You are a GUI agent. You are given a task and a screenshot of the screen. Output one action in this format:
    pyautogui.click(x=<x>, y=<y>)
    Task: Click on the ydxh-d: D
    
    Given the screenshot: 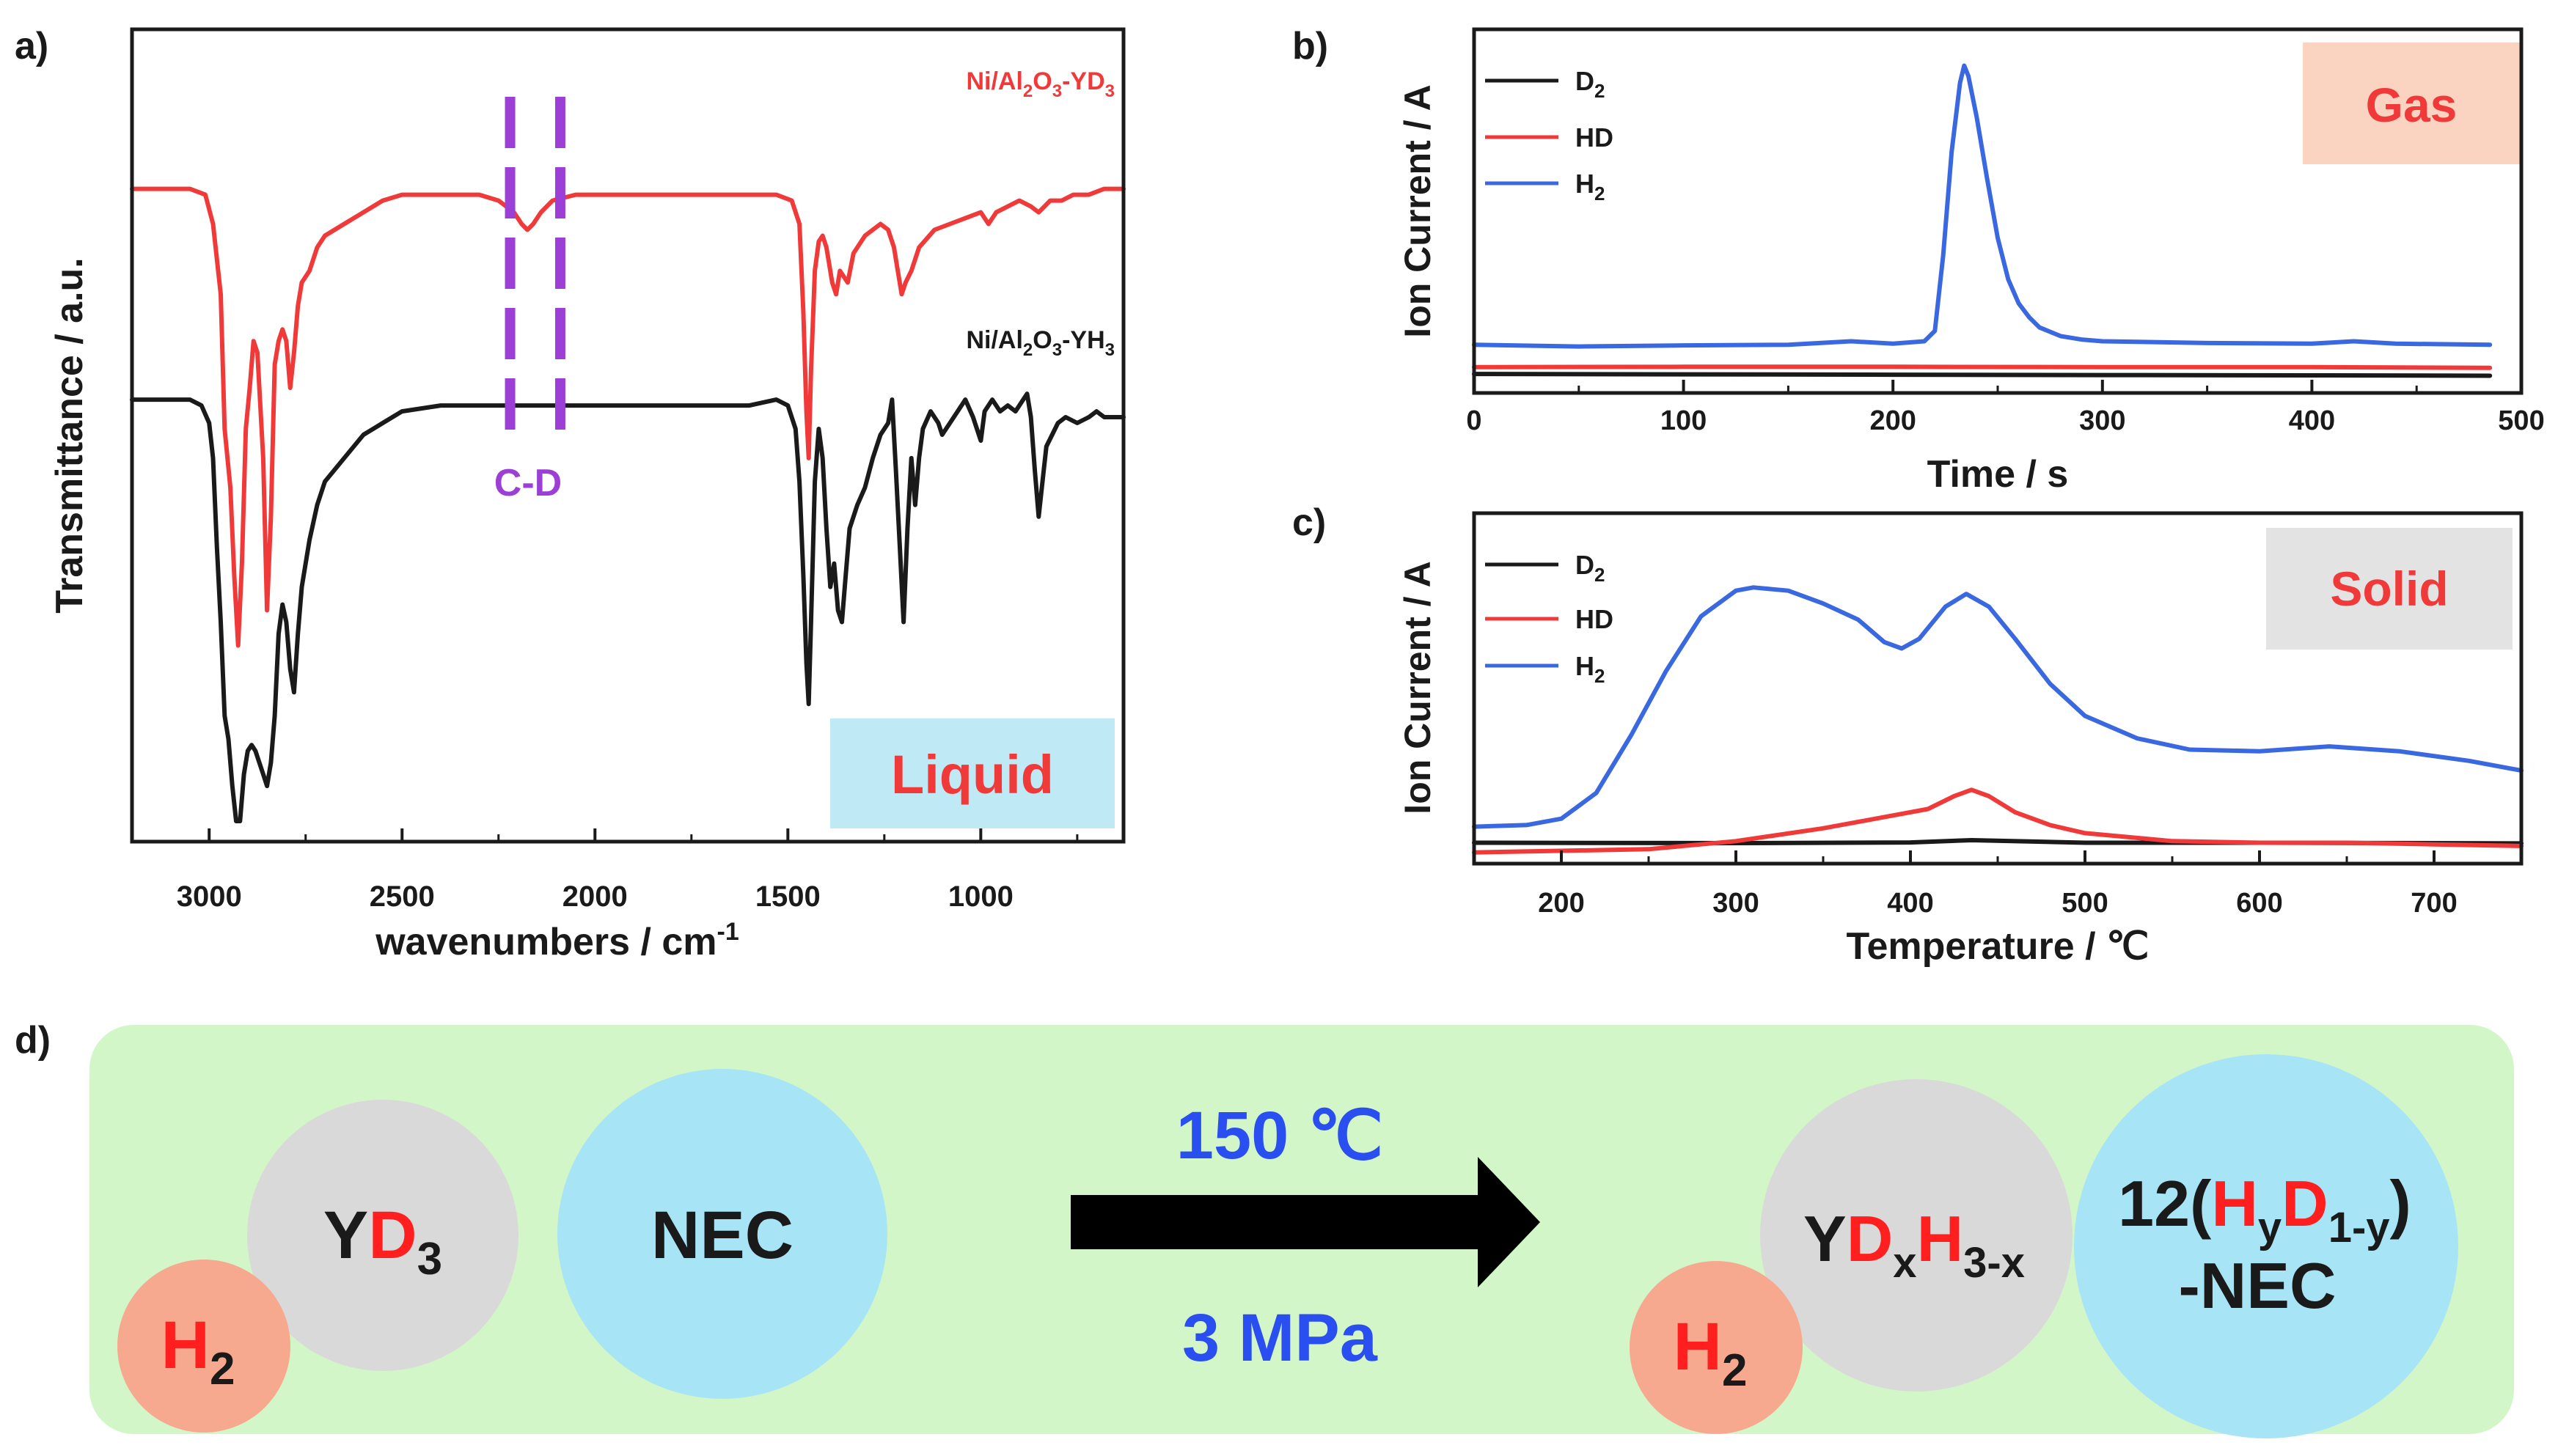 What is the action you would take?
    pyautogui.click(x=1870, y=1238)
    